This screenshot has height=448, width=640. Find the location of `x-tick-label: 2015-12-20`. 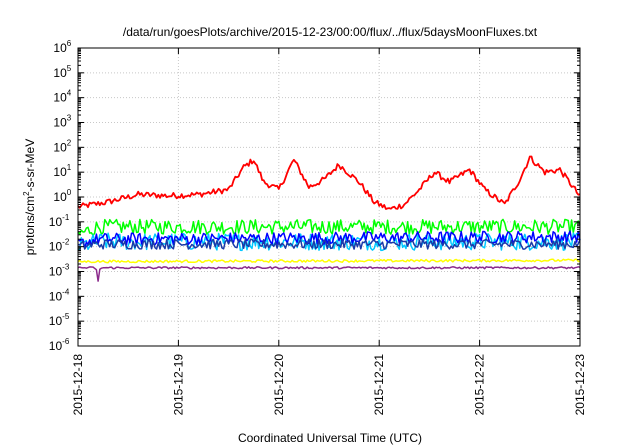

x-tick-label: 2015-12-20 is located at coordinates (279, 385).